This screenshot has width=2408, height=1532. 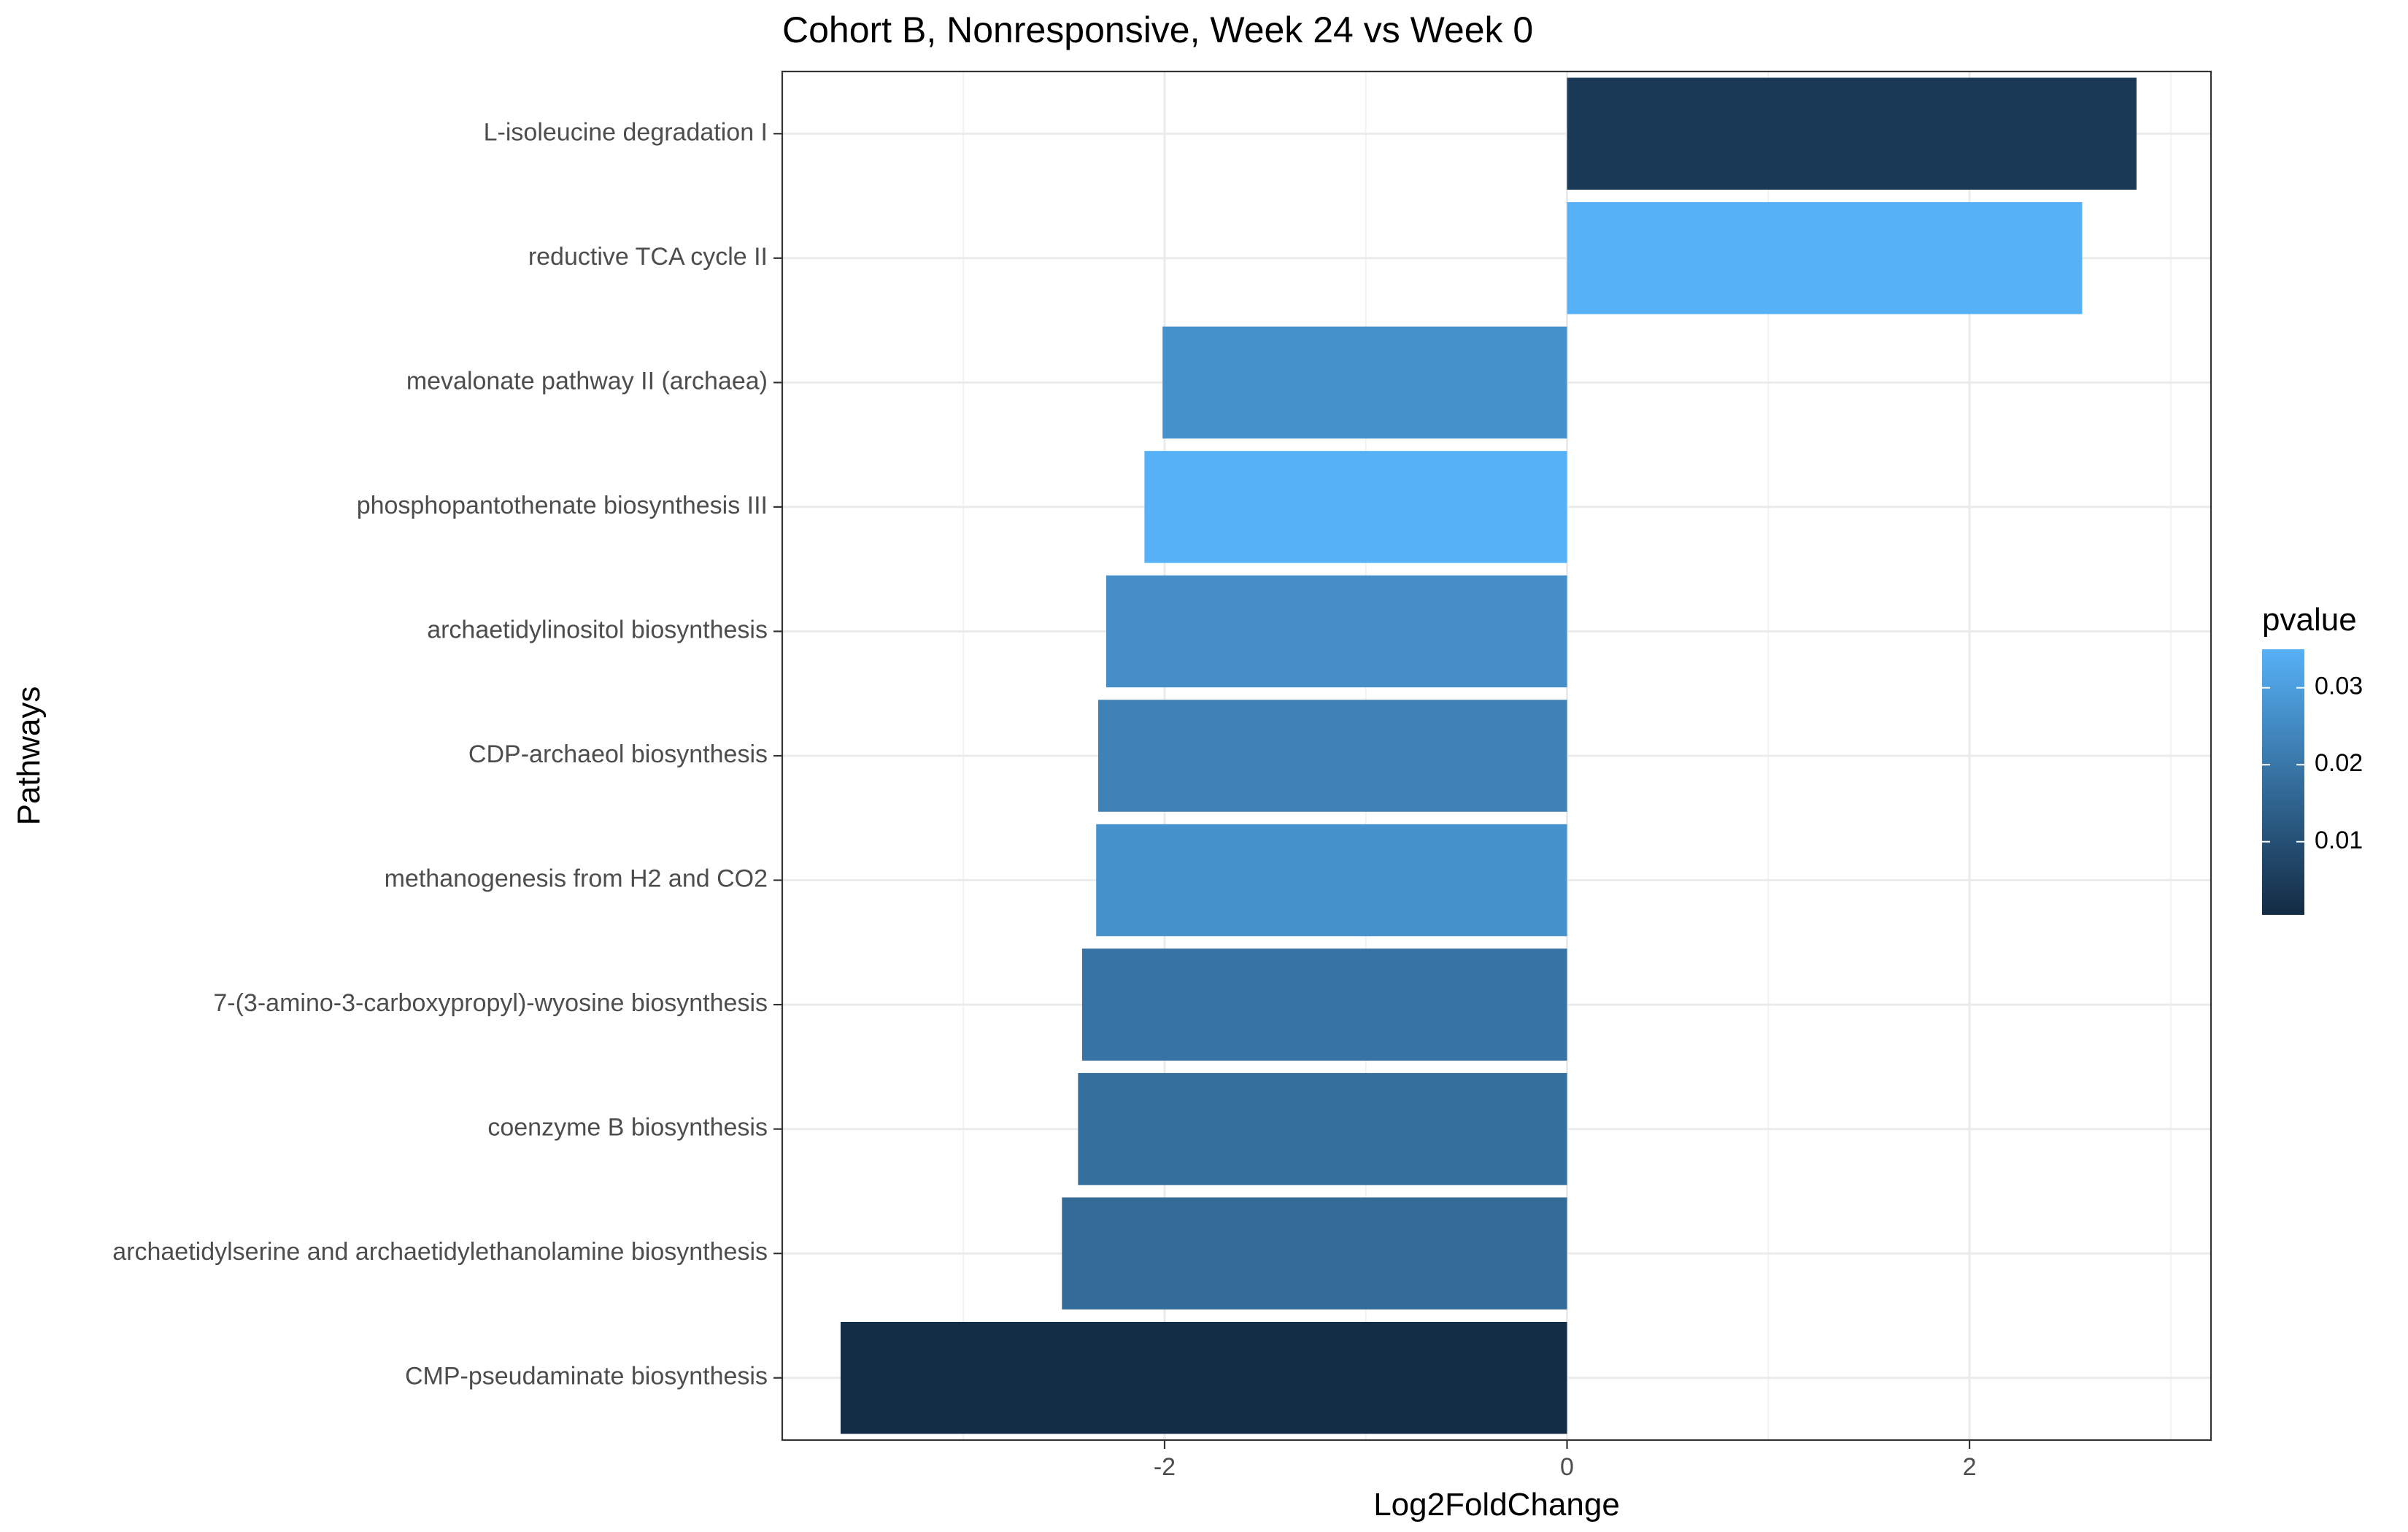 I want to click on legend-tick-label: 0.02, so click(x=2339, y=763).